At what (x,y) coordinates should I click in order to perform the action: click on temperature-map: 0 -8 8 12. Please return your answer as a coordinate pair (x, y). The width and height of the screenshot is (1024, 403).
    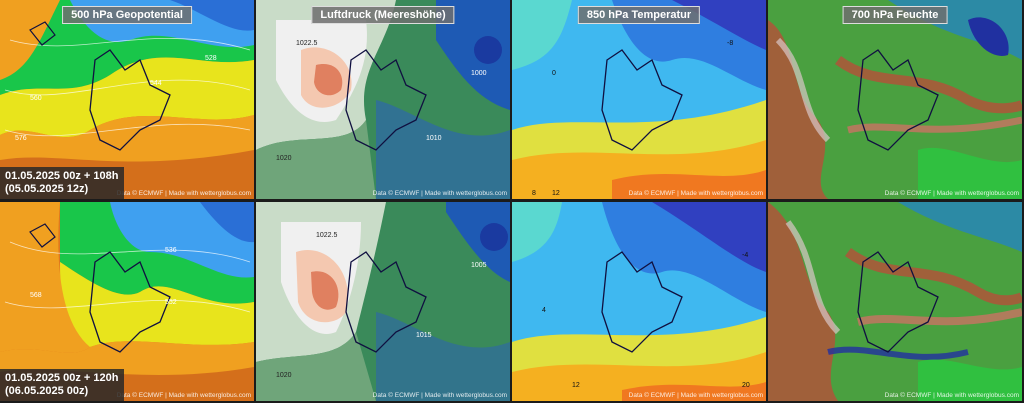
    Looking at the image, I should click on (639, 99).